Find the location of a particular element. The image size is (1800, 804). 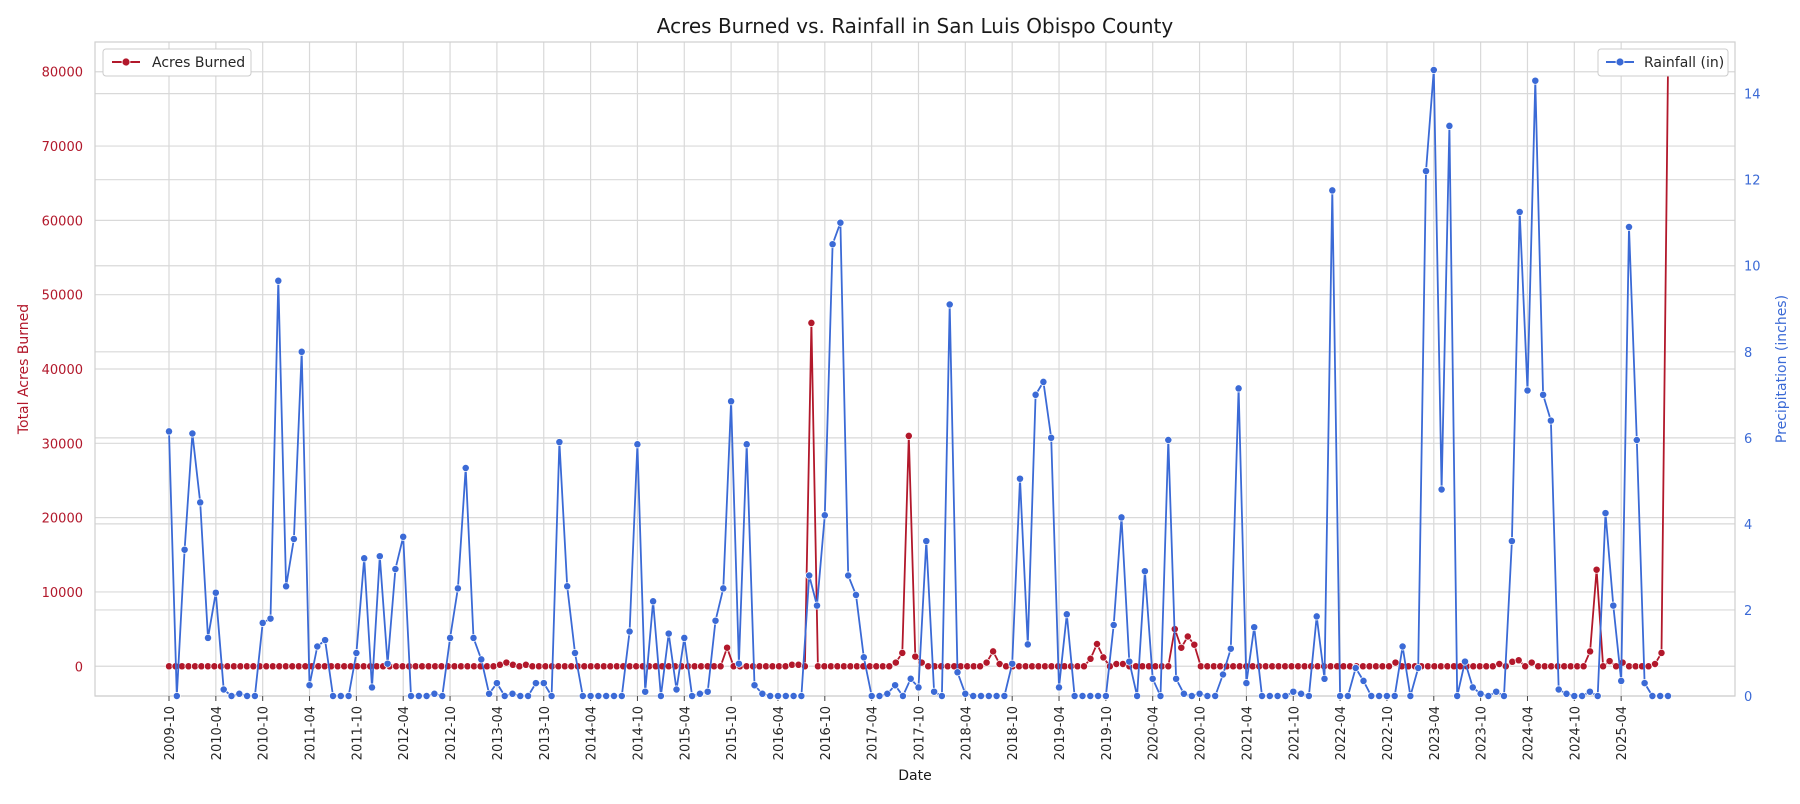

x-tick-label: 2016-10 is located at coordinates (826, 733).